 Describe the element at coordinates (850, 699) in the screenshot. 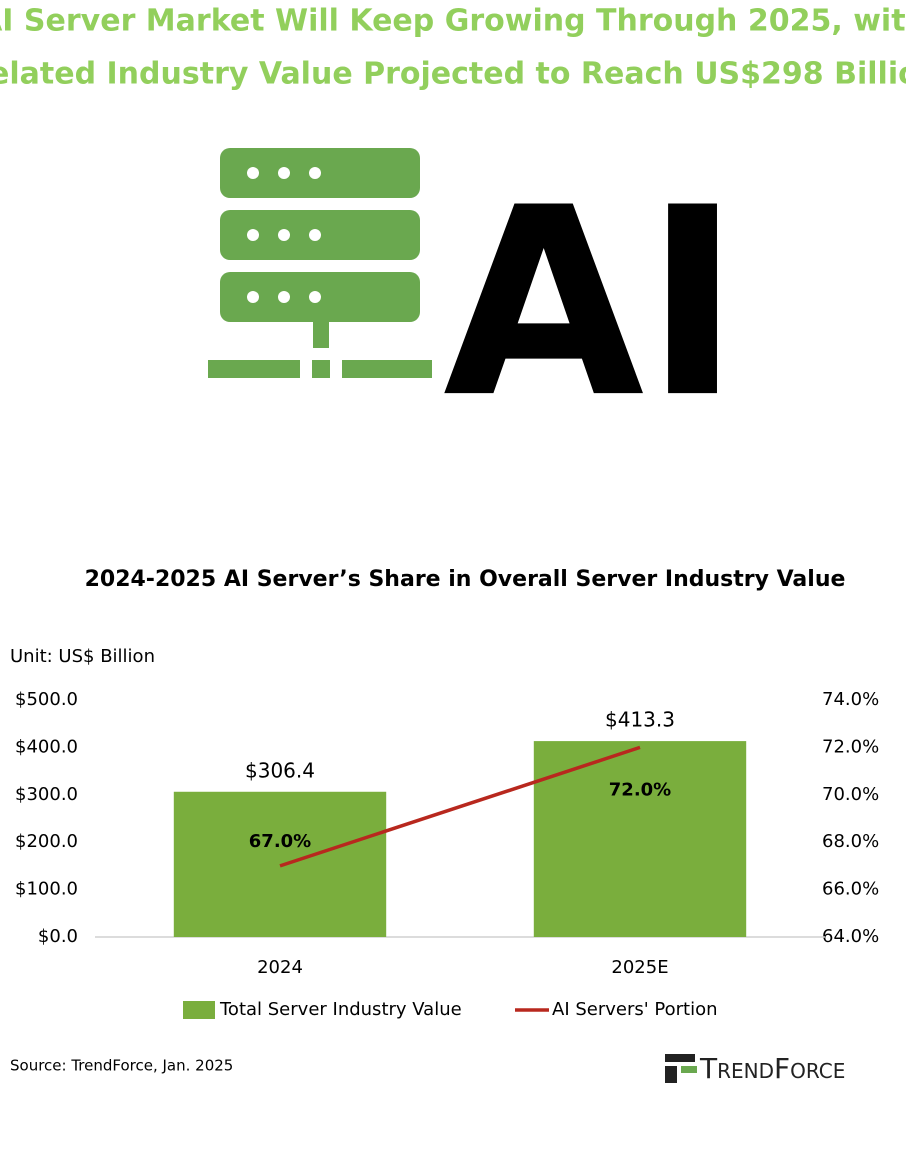

I see `y2-tick-label: 74.0%` at that location.